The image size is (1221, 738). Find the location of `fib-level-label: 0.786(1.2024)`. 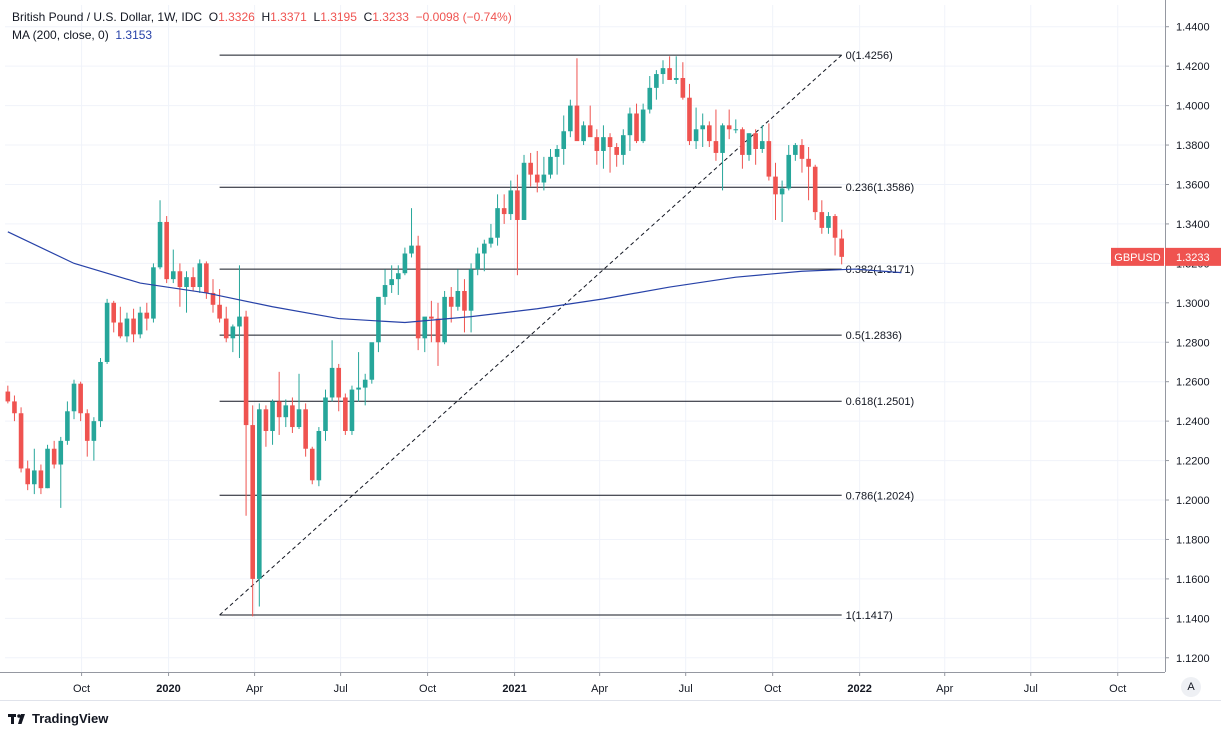

fib-level-label: 0.786(1.2024) is located at coordinates (880, 496).